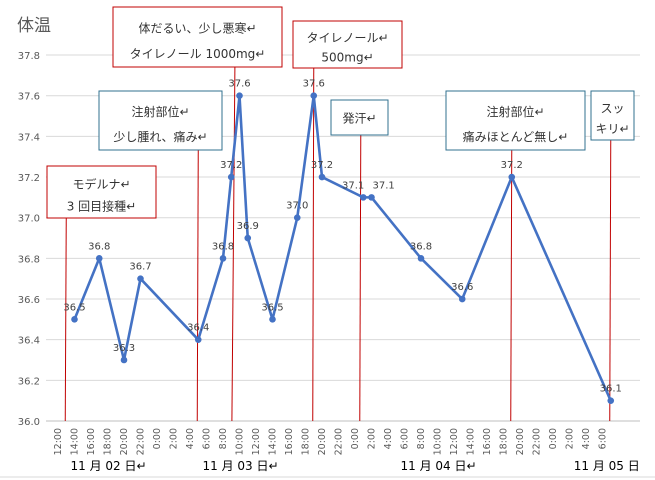 This screenshot has height=480, width=655. What do you see at coordinates (421, 438) in the screenshot?
I see `x-tick-label: 8:00` at bounding box center [421, 438].